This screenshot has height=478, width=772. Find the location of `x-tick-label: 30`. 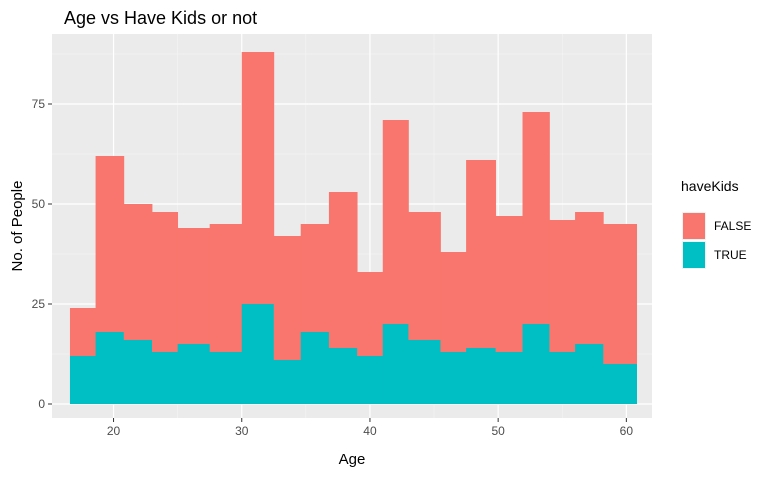

x-tick-label: 30 is located at coordinates (242, 431).